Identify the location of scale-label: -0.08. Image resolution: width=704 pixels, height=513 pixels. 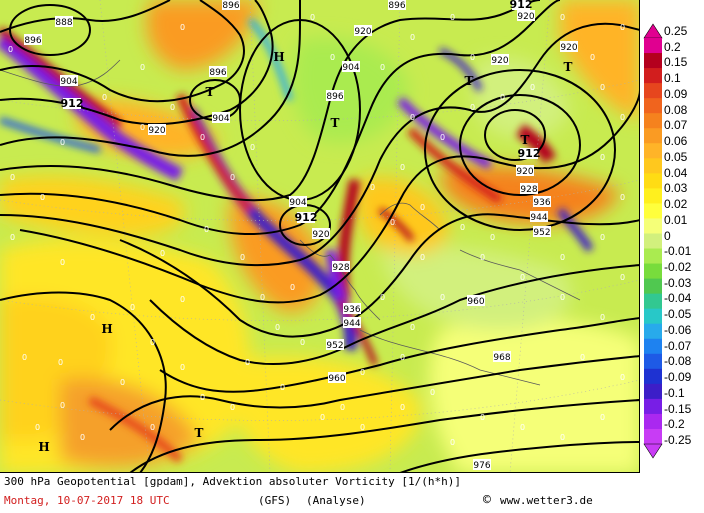
(678, 361).